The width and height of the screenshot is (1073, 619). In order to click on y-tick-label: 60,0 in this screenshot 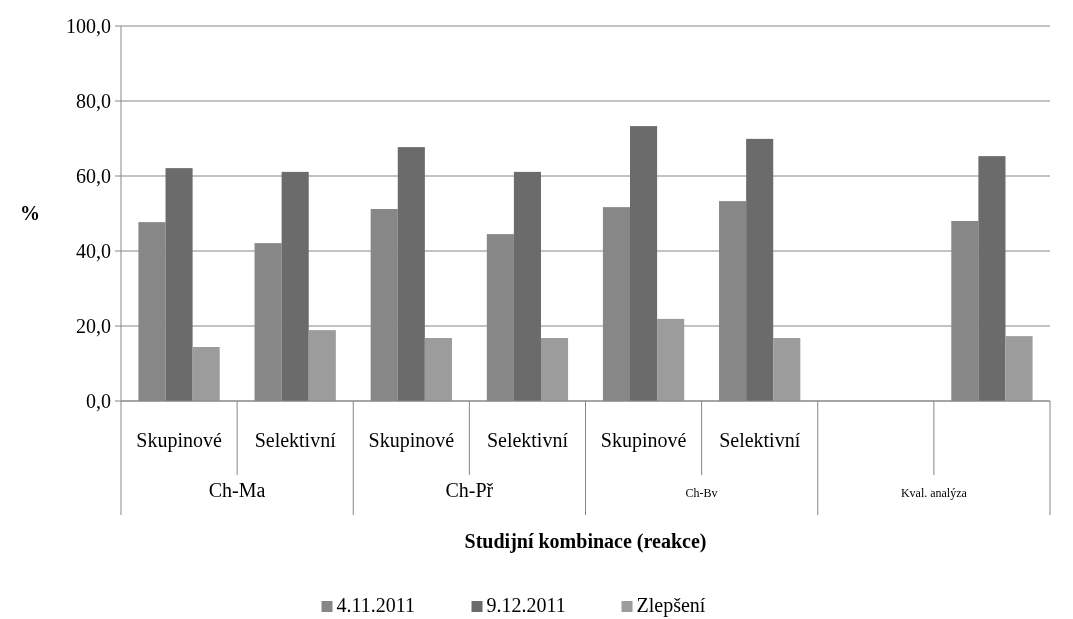, I will do `click(93, 176)`.